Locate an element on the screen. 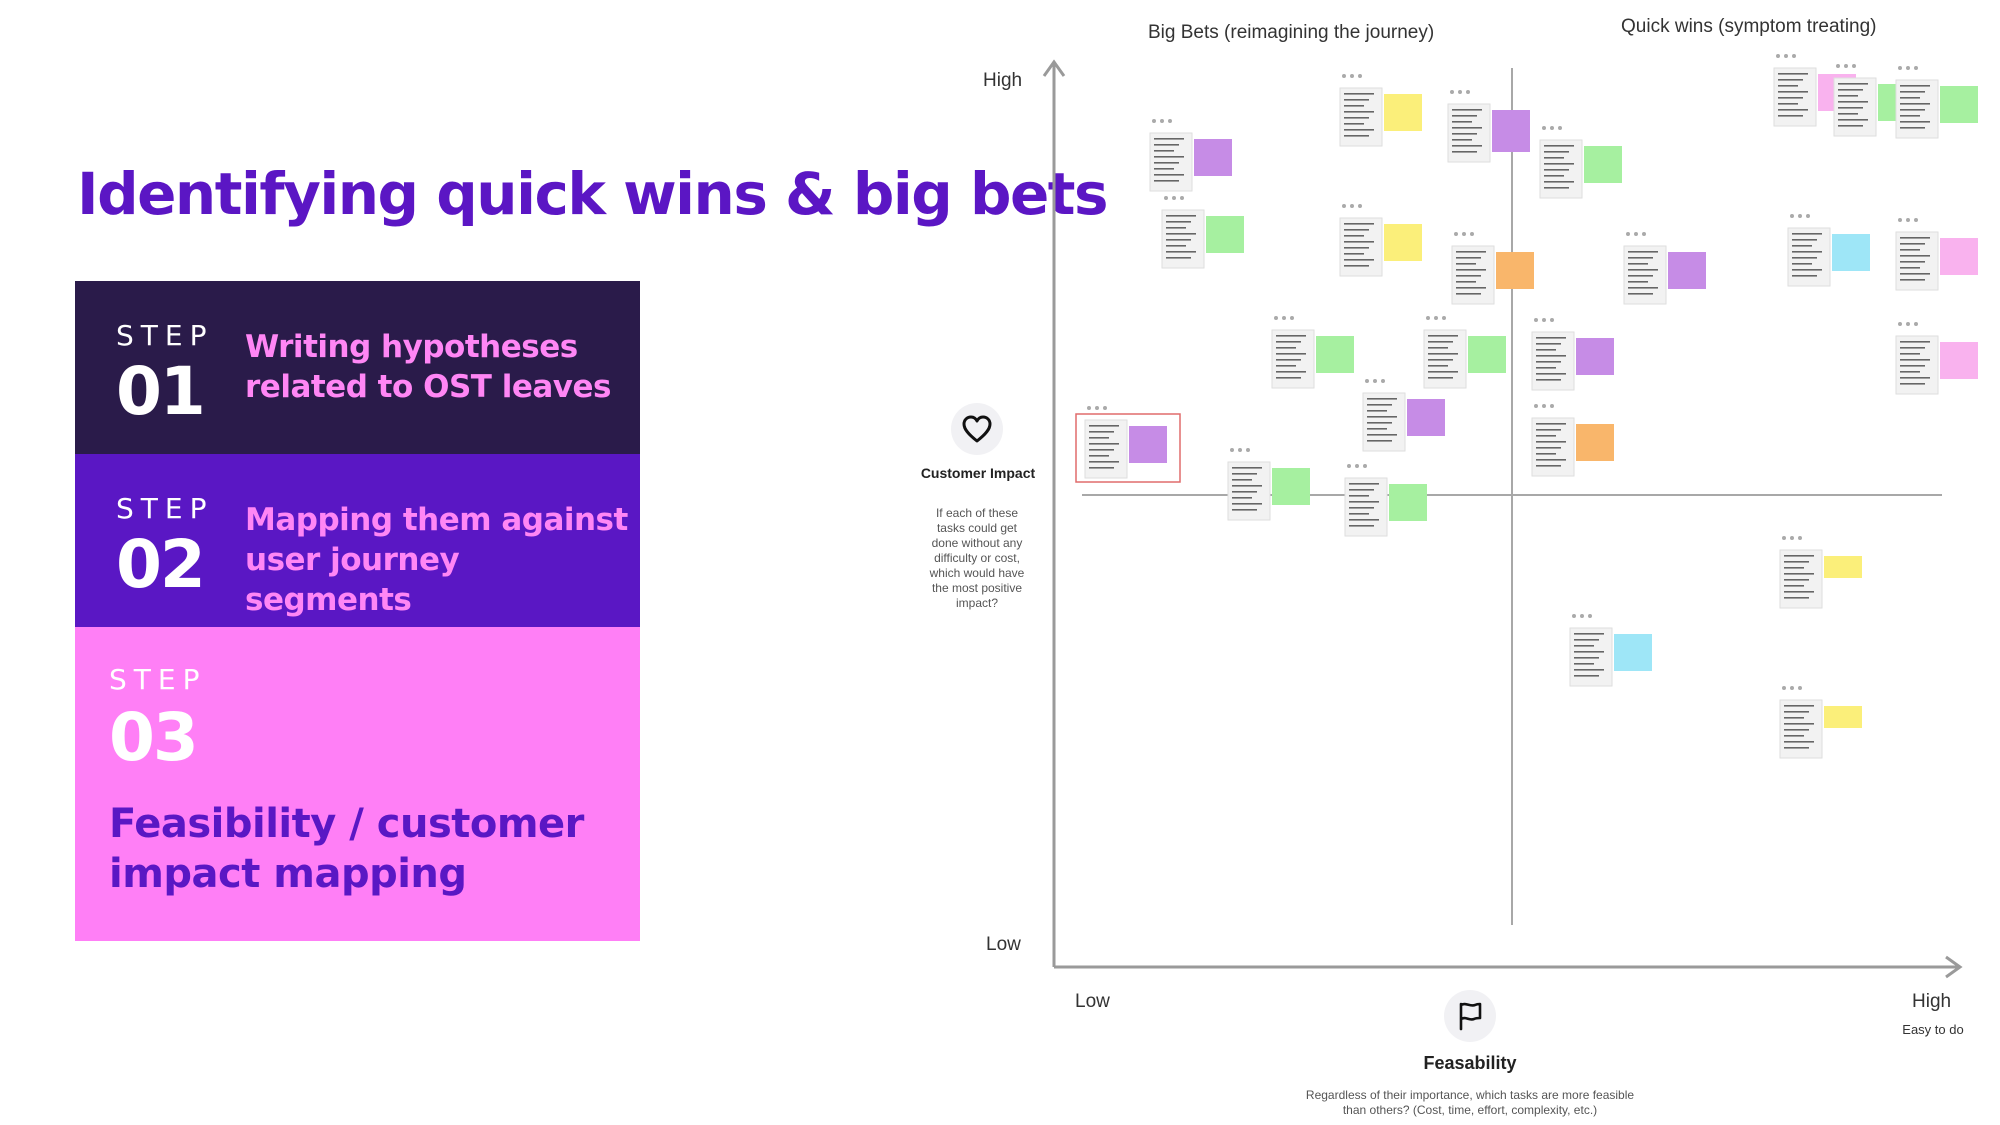 This screenshot has height=1125, width=2000. slide-title: Identifying quick wins & big bets is located at coordinates (593, 194).